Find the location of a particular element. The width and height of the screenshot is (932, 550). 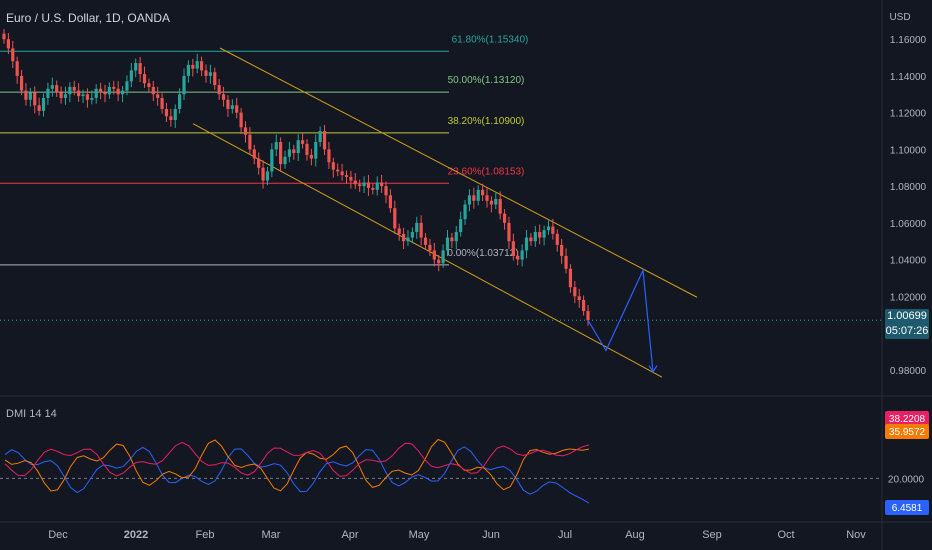

x-tick-label: Sep is located at coordinates (712, 535).